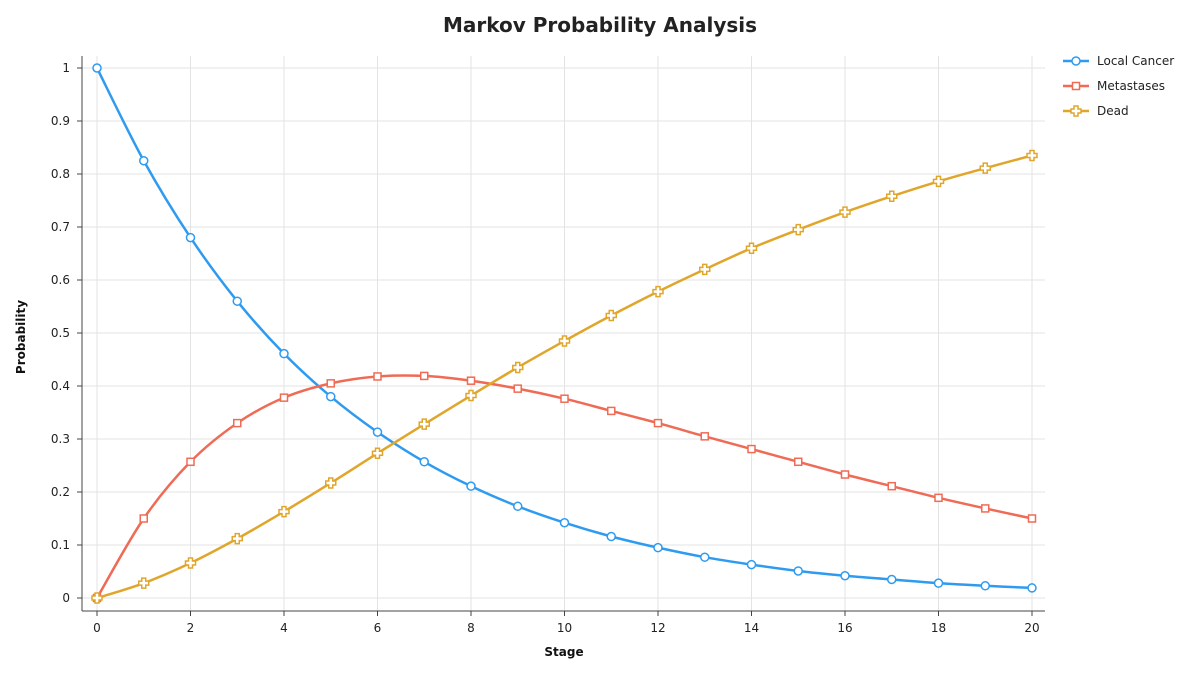 The width and height of the screenshot is (1200, 675). Describe the element at coordinates (191, 628) in the screenshot. I see `x-tick-label: 2` at that location.